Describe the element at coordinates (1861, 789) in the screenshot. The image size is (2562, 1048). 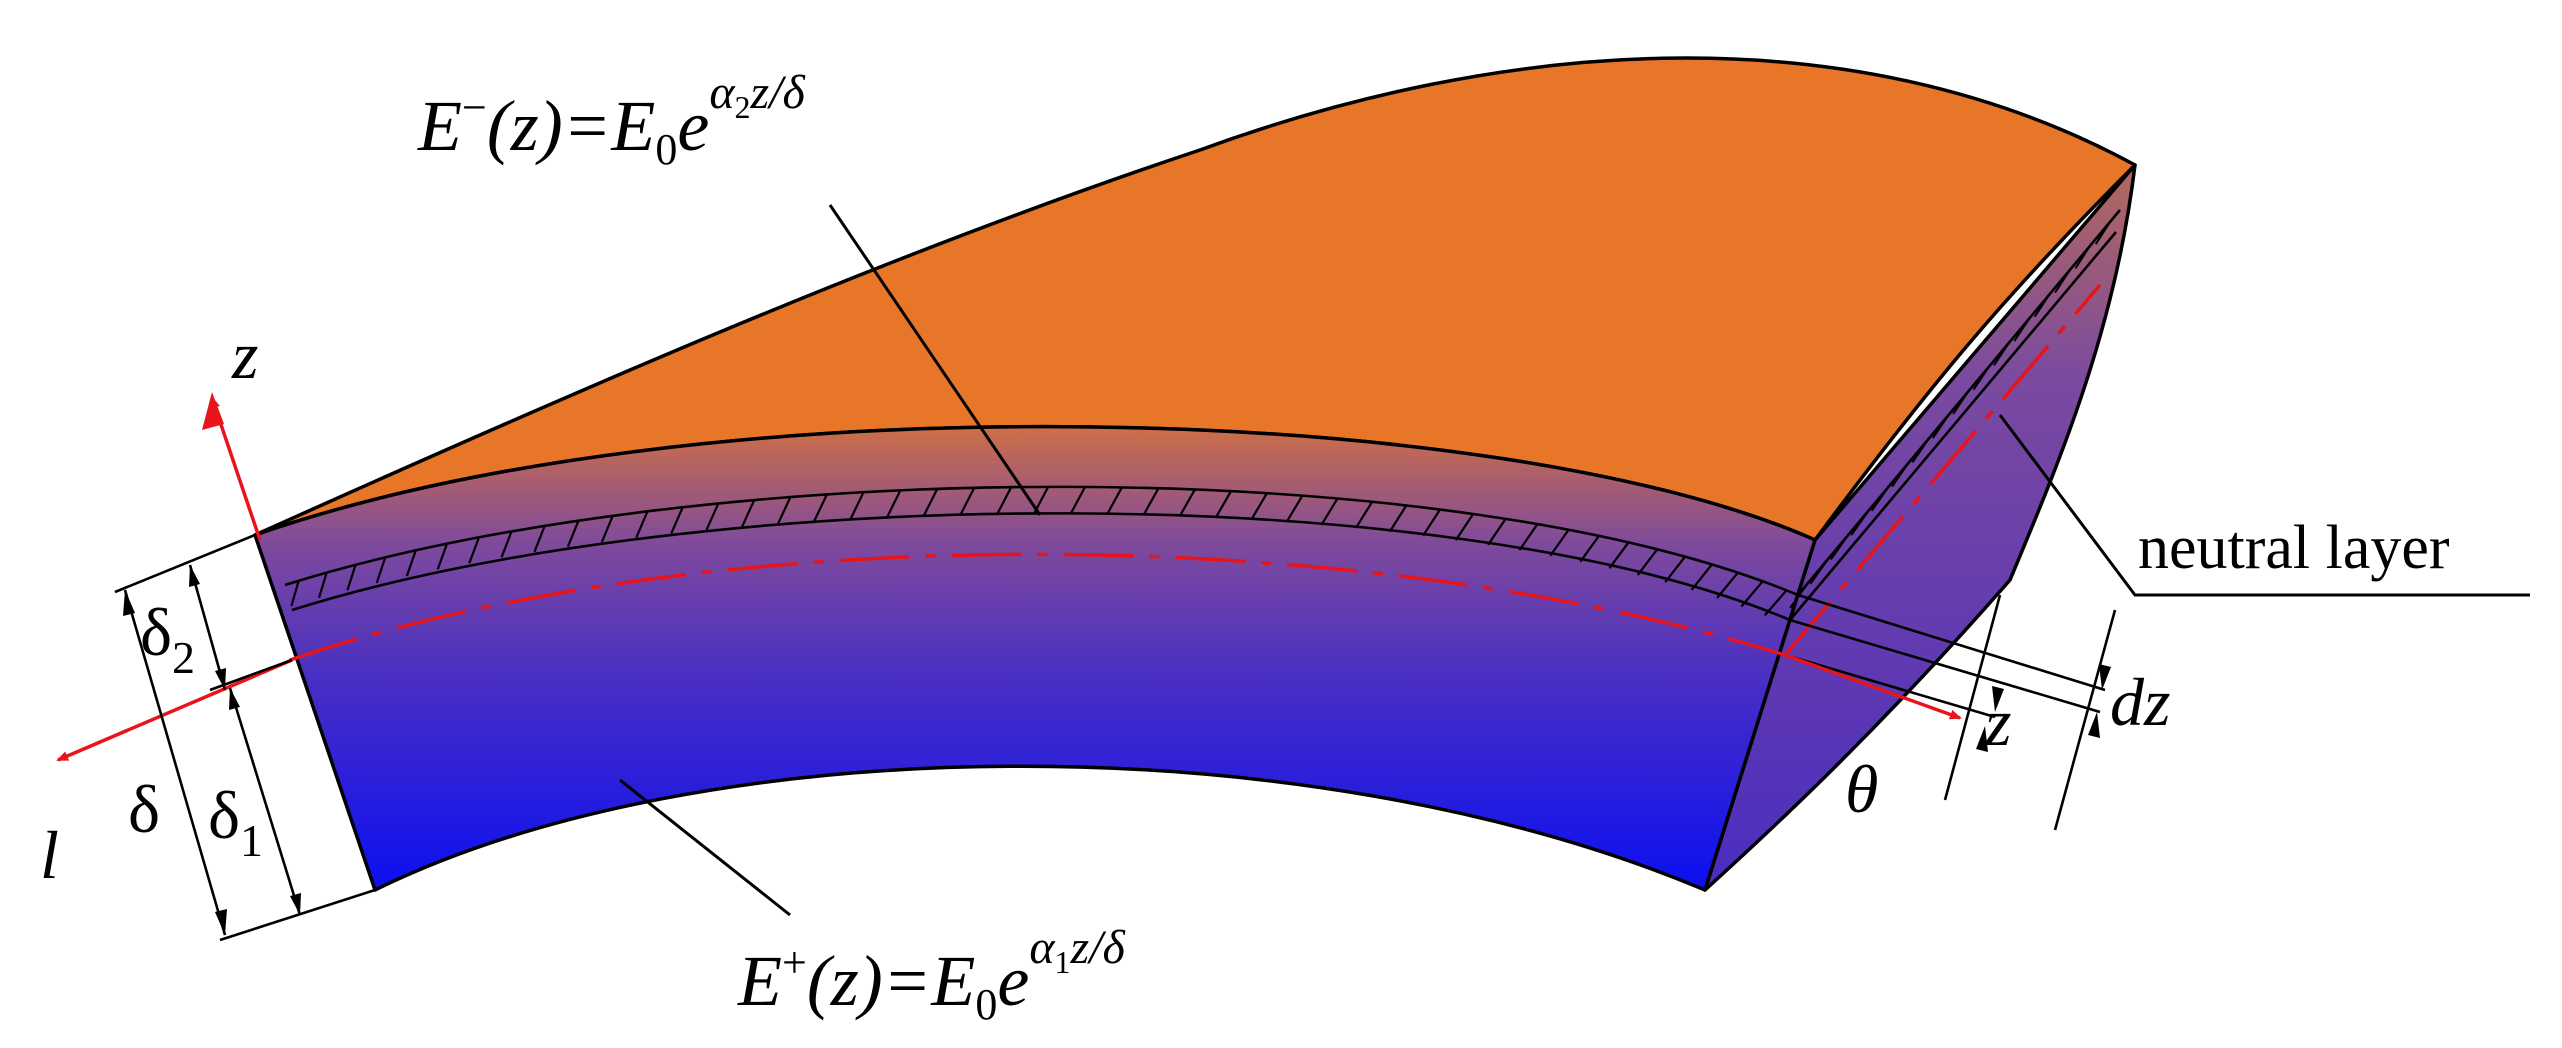
I see `theta-label: θ` at that location.